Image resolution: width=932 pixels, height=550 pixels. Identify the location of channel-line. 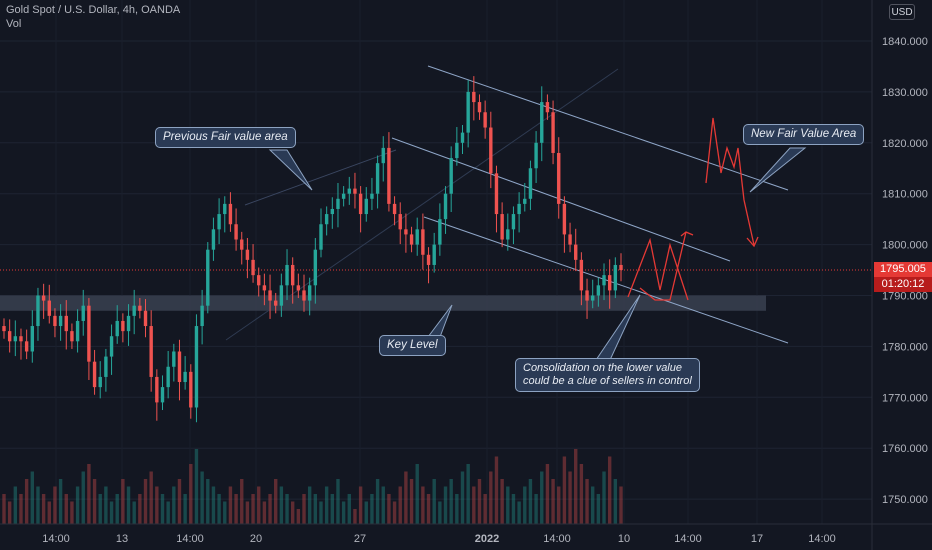
(561, 199).